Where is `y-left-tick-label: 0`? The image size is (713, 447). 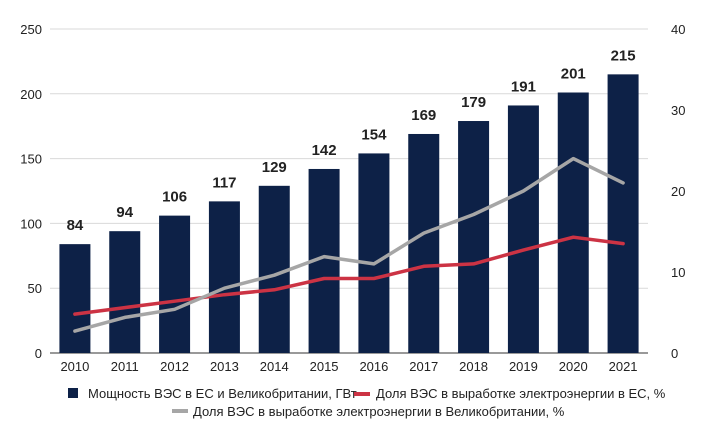 y-left-tick-label: 0 is located at coordinates (38, 353).